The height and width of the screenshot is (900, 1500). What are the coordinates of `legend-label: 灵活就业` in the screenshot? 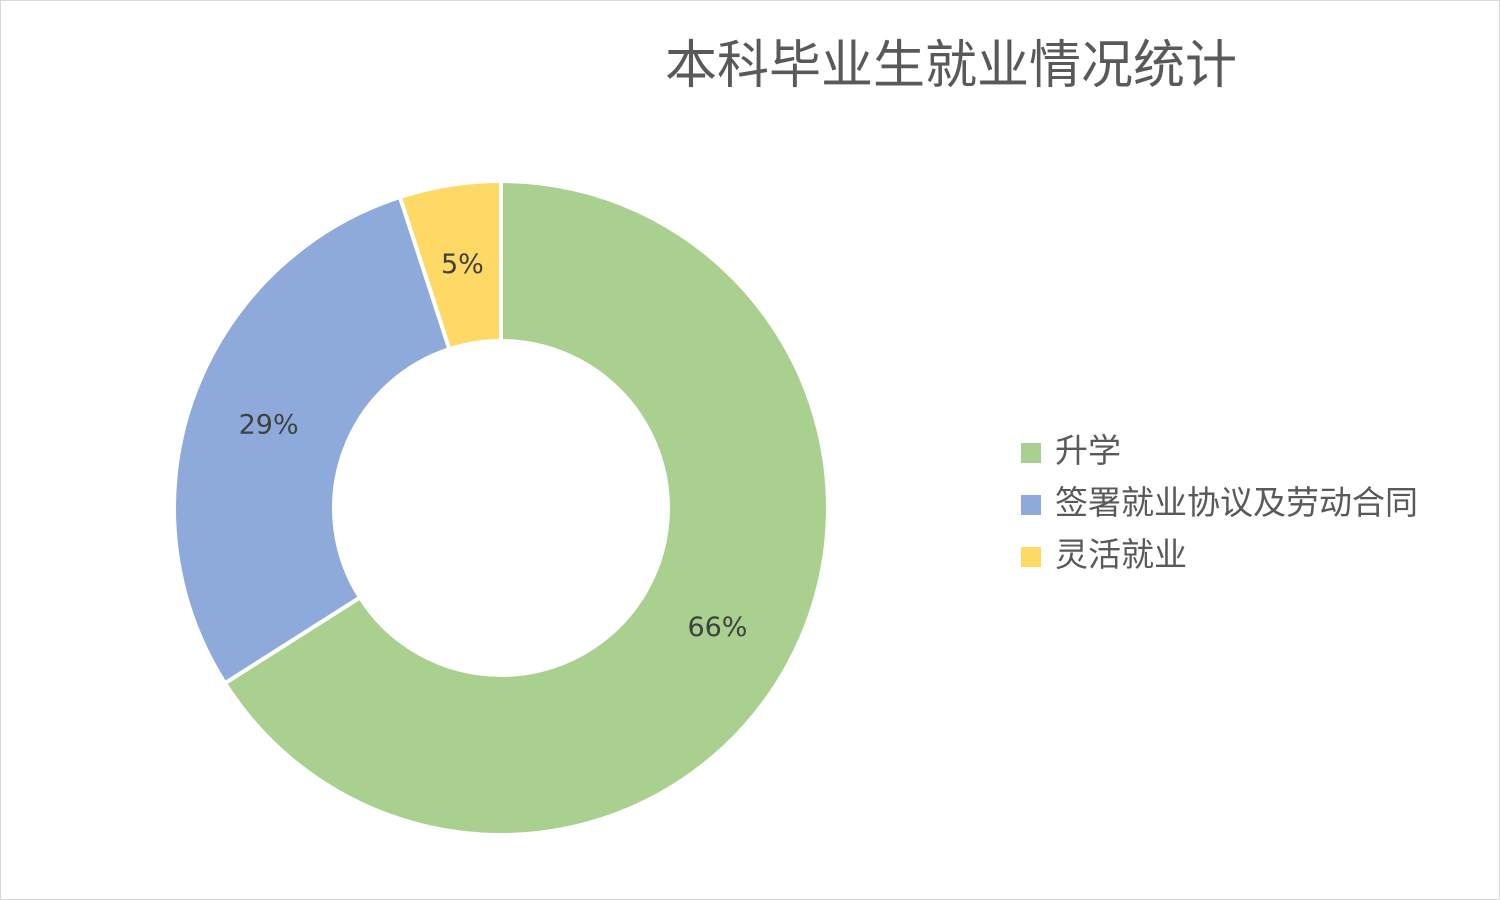 It's located at (1121, 554).